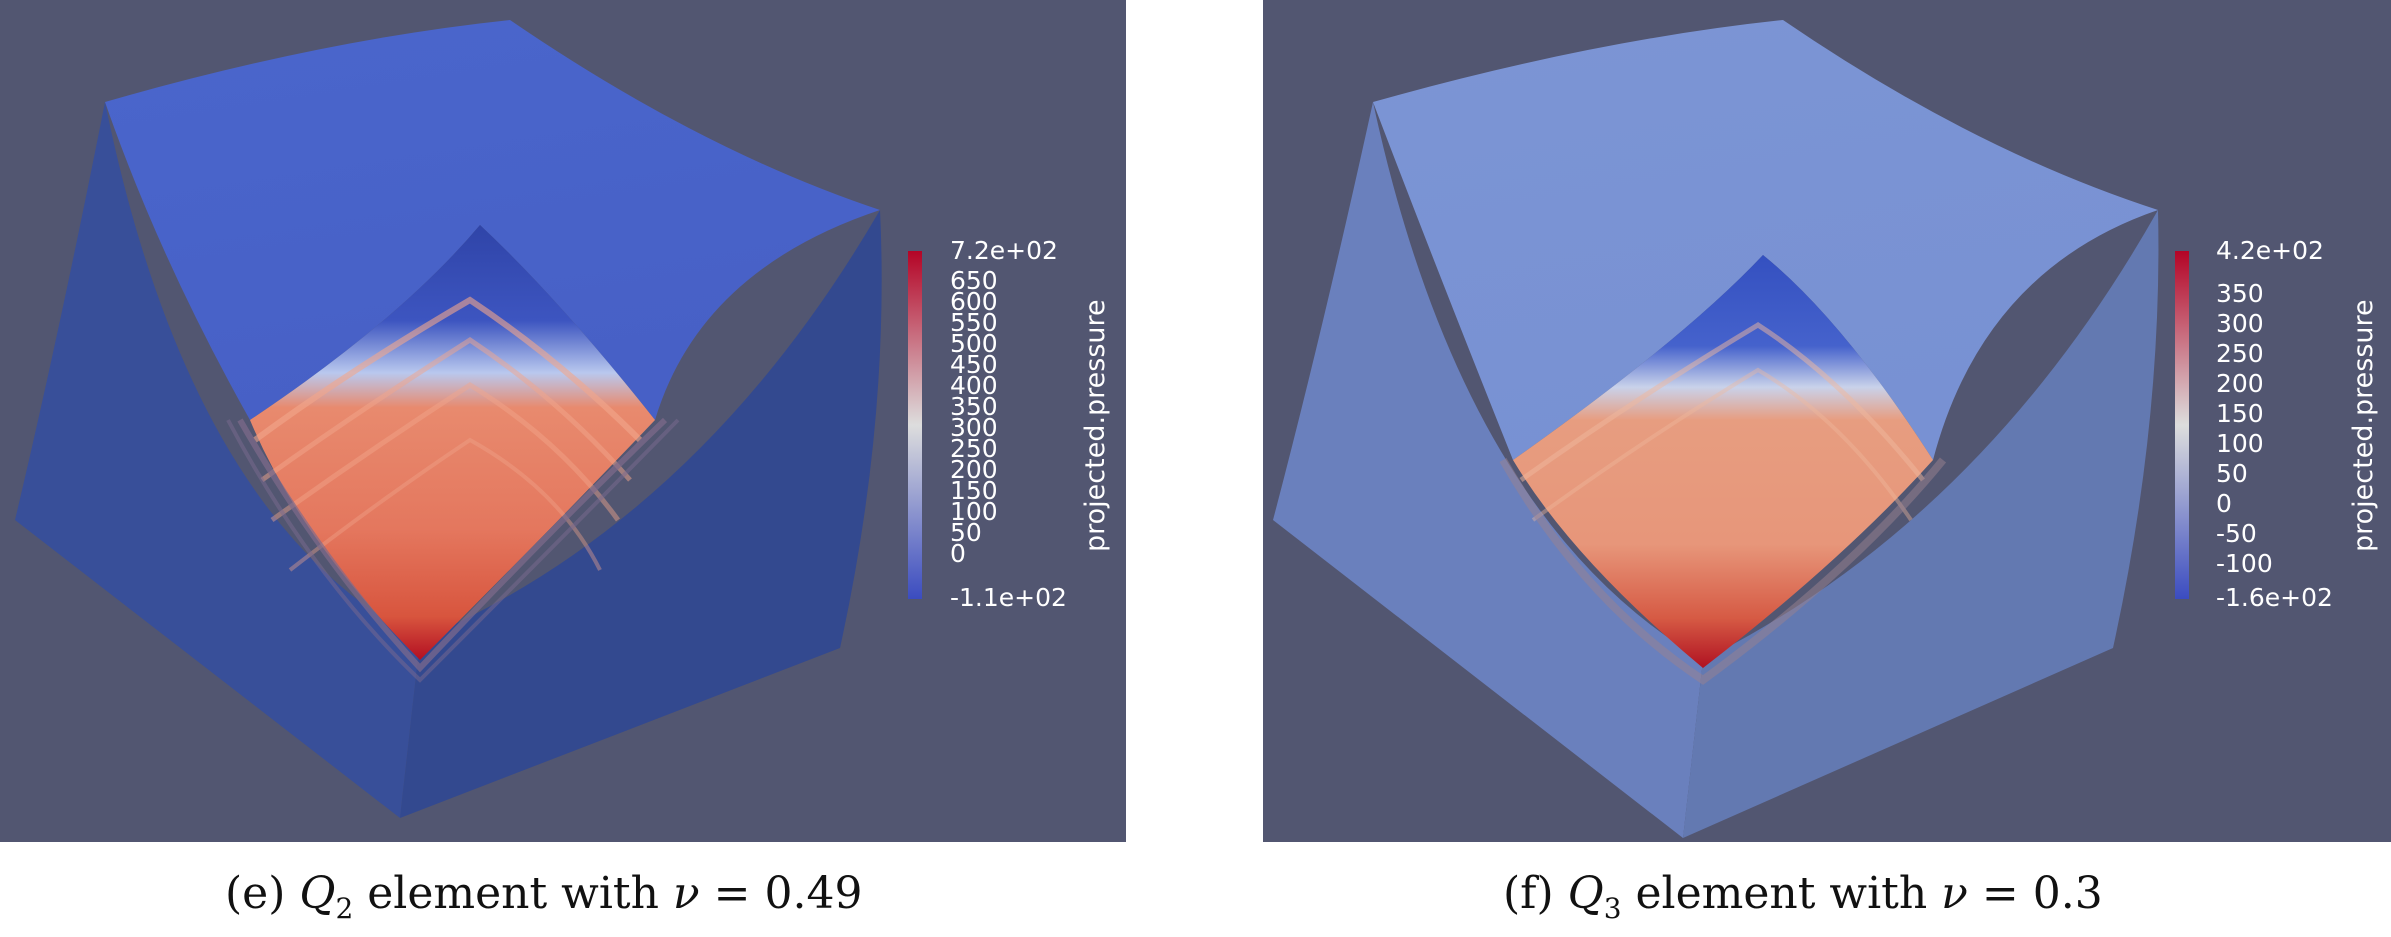 This screenshot has height=937, width=2391. What do you see at coordinates (2270, 250) in the screenshot?
I see `colorbar-max-label: 4.2e+02` at bounding box center [2270, 250].